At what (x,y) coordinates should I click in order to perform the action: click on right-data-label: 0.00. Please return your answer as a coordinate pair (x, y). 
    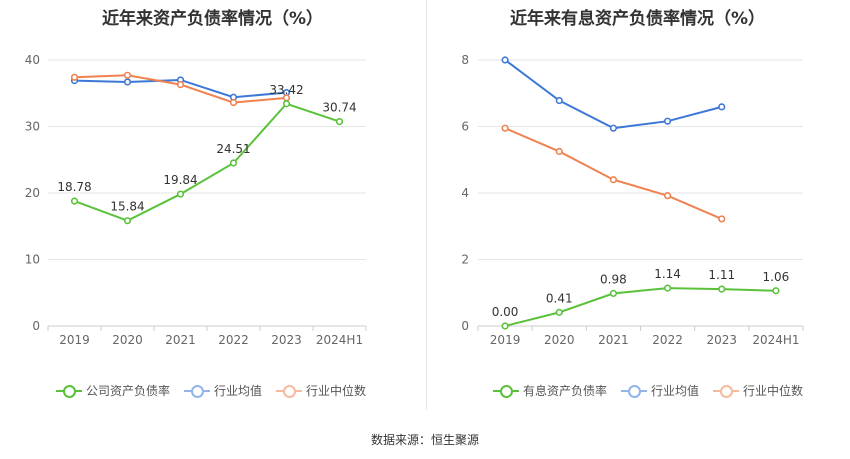
    Looking at the image, I should click on (505, 312).